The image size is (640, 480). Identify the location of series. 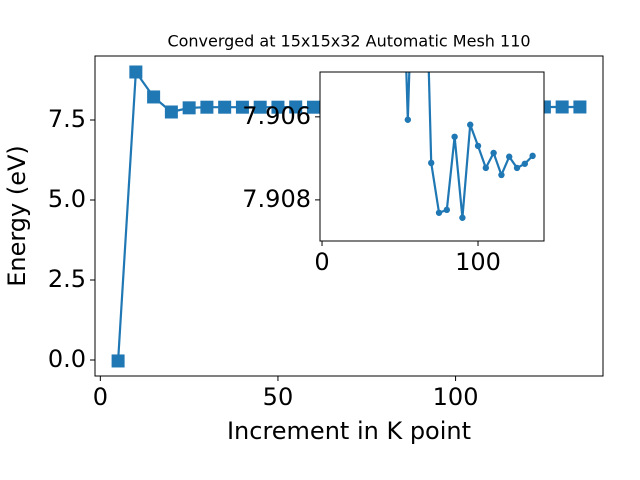
(470, 146).